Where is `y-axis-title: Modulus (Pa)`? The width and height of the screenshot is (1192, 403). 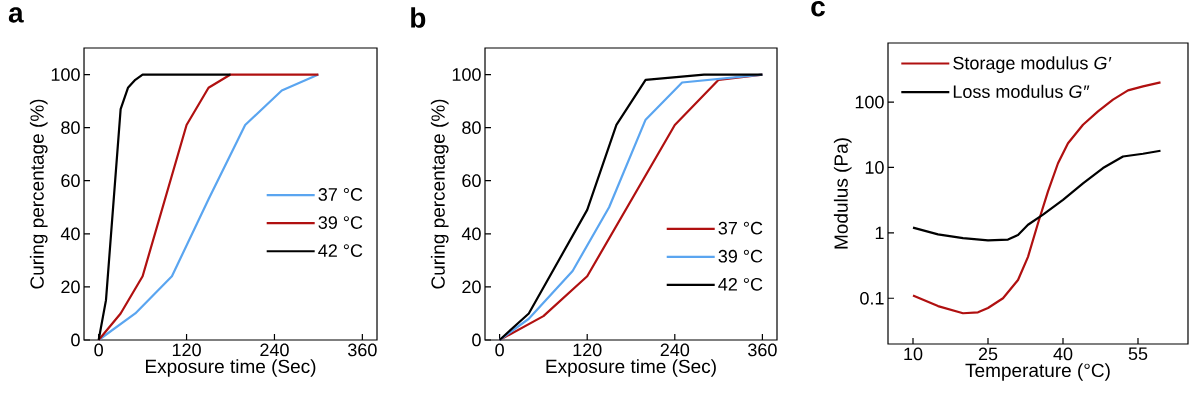 y-axis-title: Modulus (Pa) is located at coordinates (842, 193).